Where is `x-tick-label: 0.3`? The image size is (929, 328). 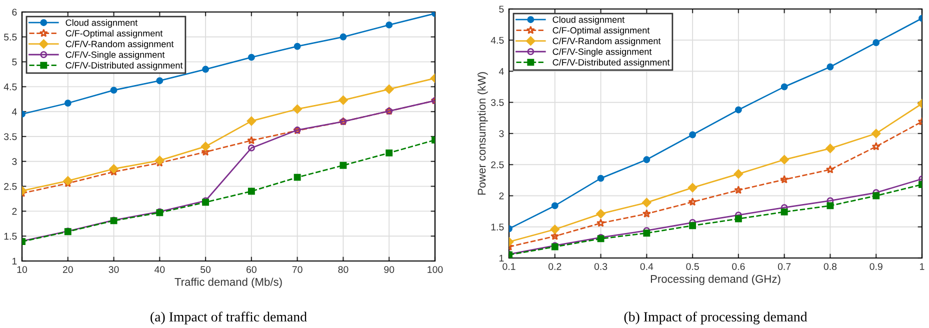 x-tick-label: 0.3 is located at coordinates (601, 266).